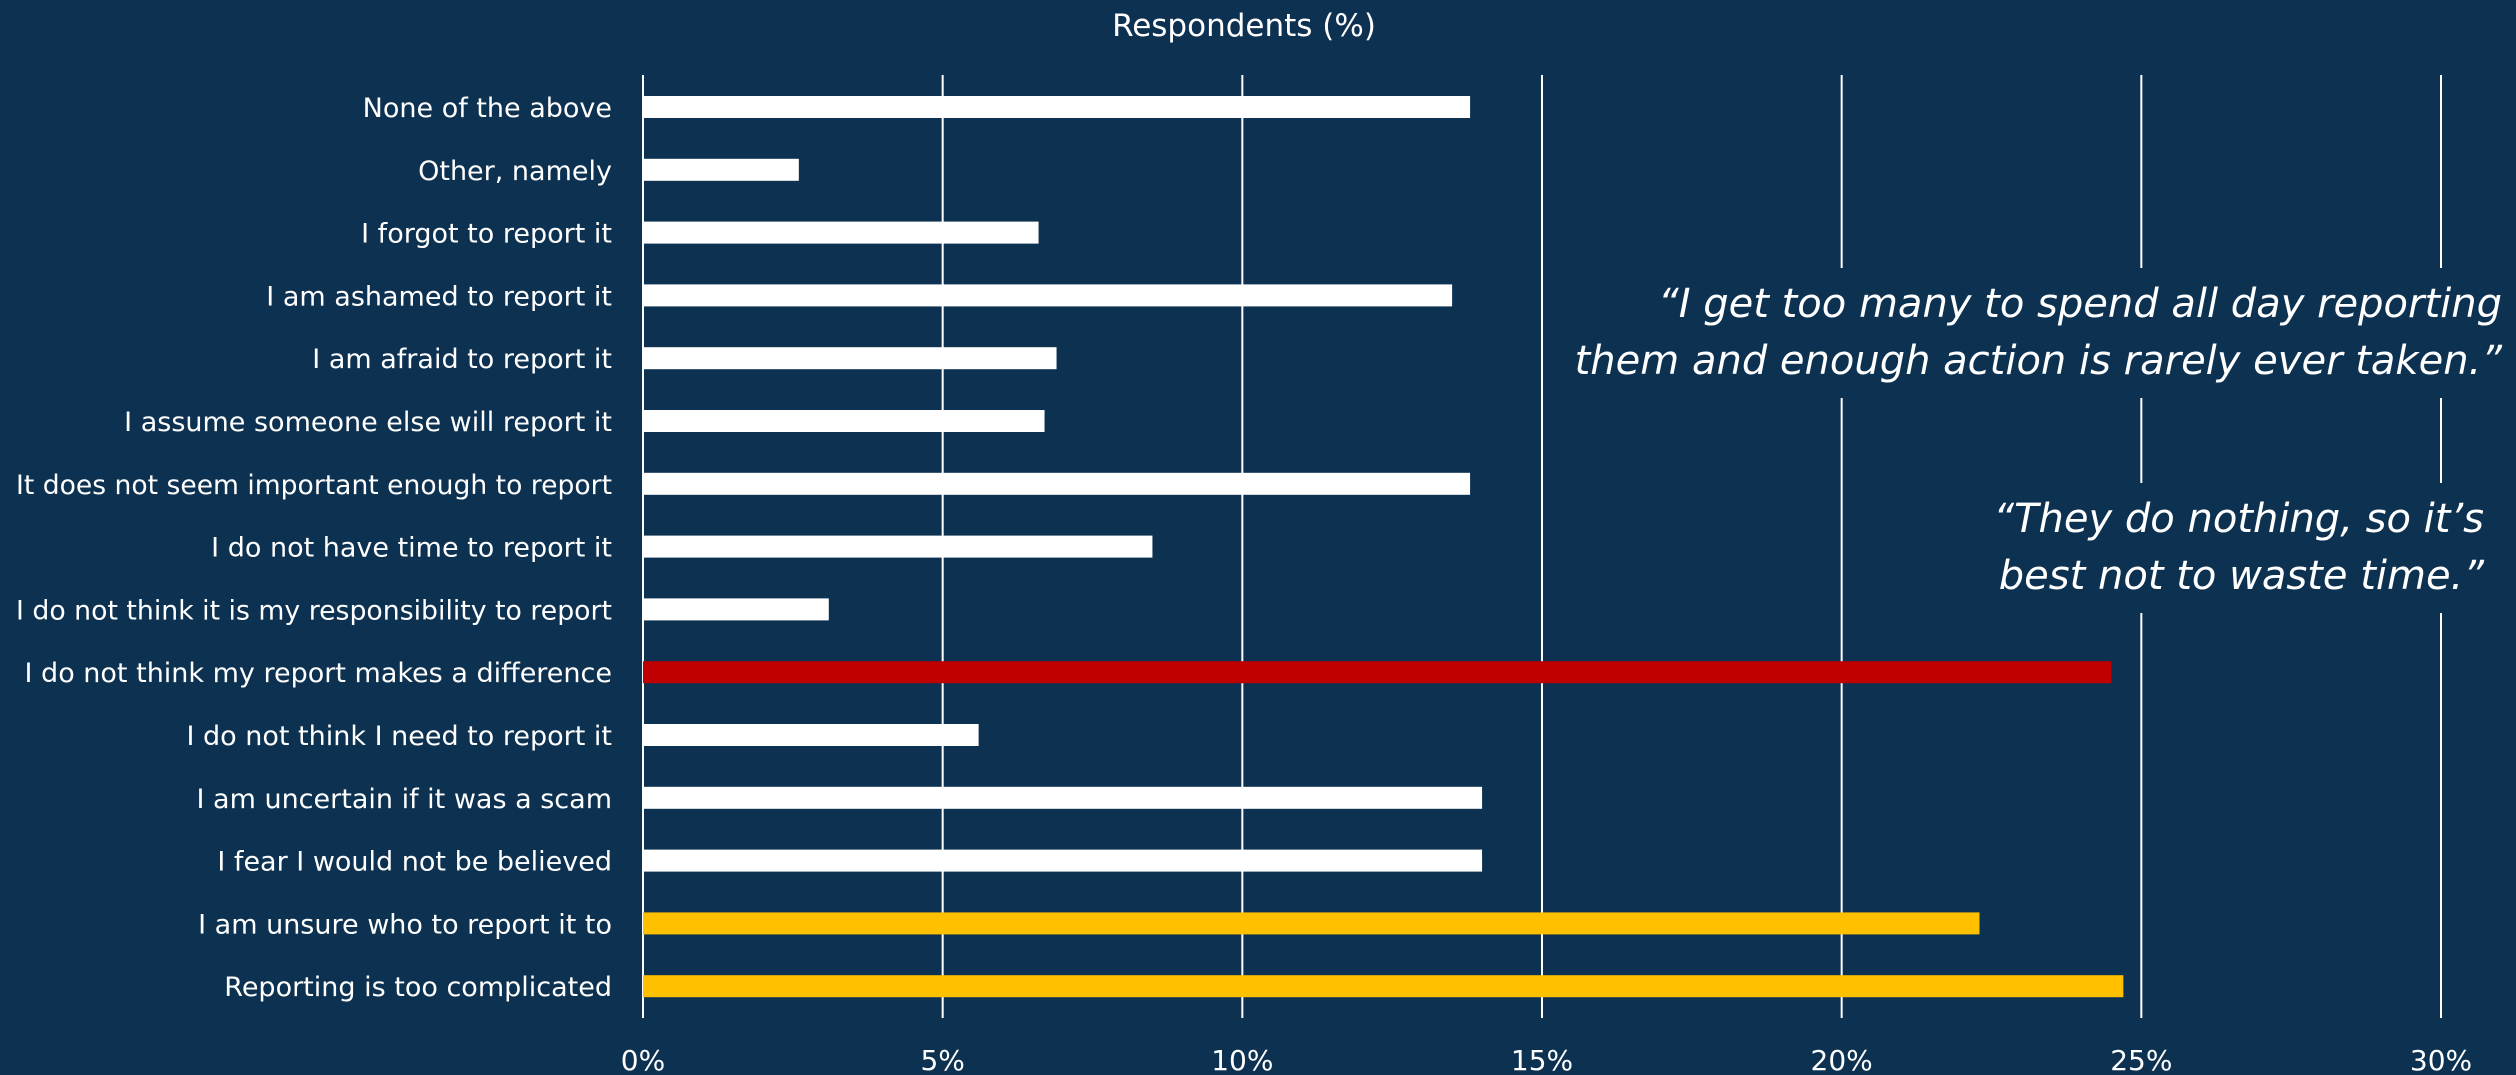  Describe the element at coordinates (2441, 1059) in the screenshot. I see `x-tick-label: 30%` at that location.